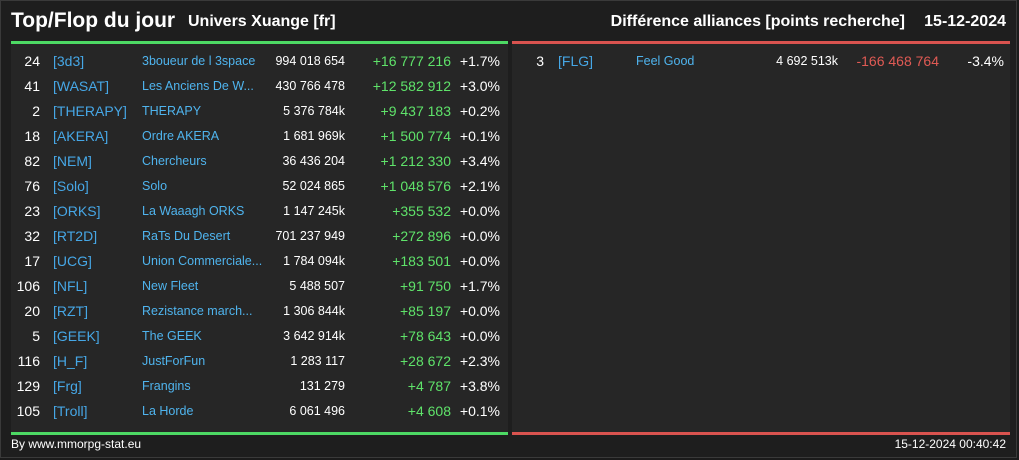  Describe the element at coordinates (314, 261) in the screenshot. I see `alliance-points: 1 784 094k` at that location.